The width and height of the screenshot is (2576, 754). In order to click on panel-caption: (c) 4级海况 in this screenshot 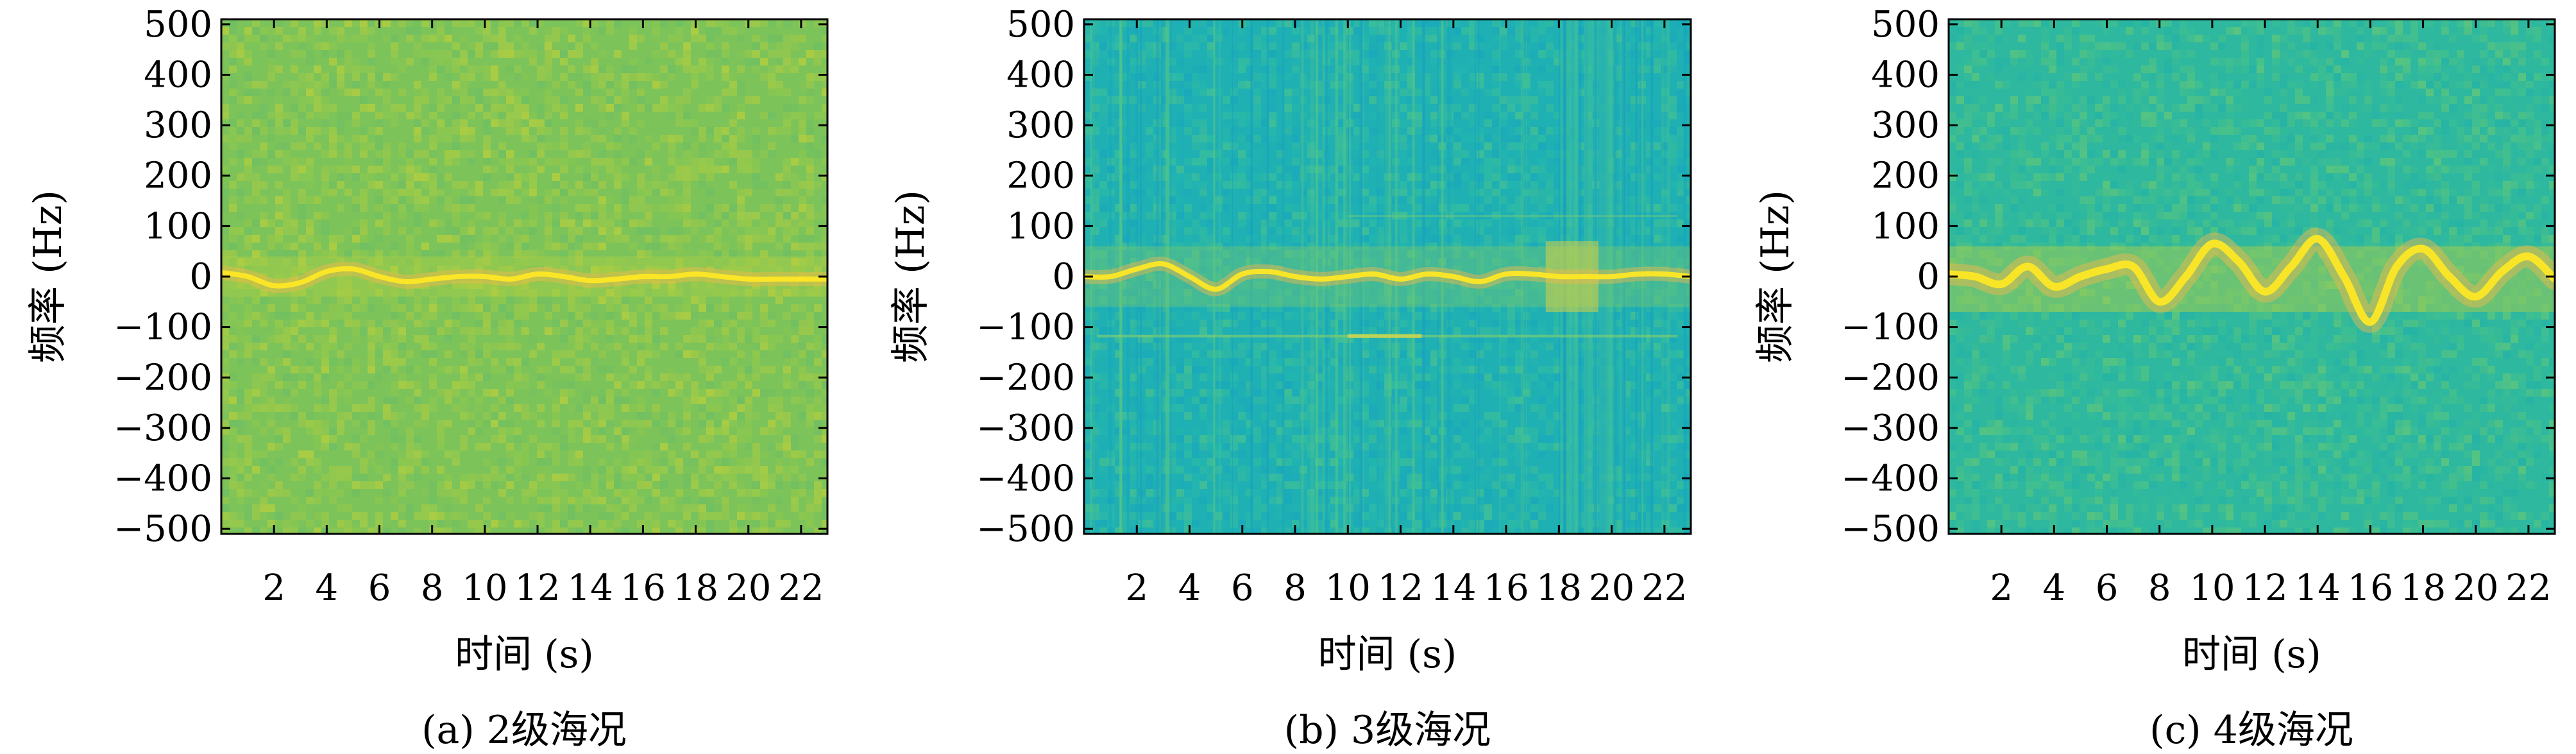, I will do `click(2251, 730)`.